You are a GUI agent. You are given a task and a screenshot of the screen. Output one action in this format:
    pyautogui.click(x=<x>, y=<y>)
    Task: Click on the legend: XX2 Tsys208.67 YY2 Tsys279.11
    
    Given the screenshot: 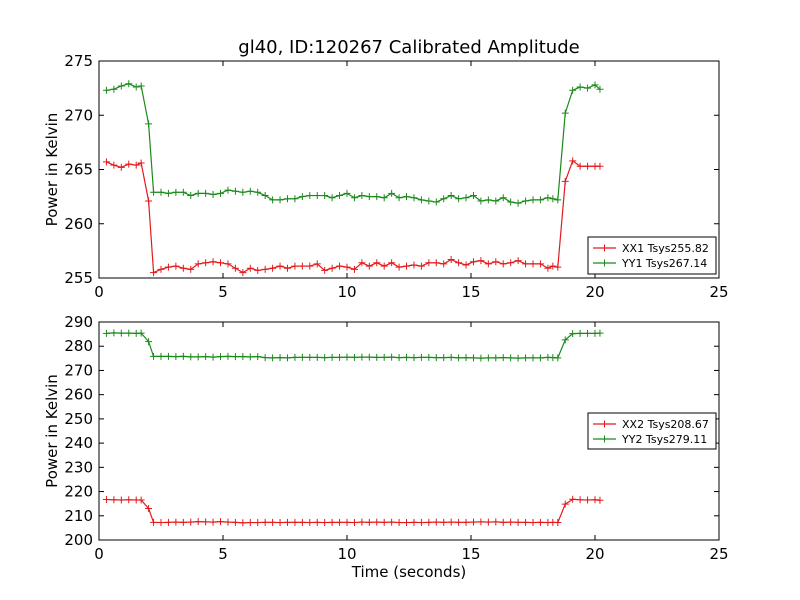 What is the action you would take?
    pyautogui.click(x=652, y=431)
    